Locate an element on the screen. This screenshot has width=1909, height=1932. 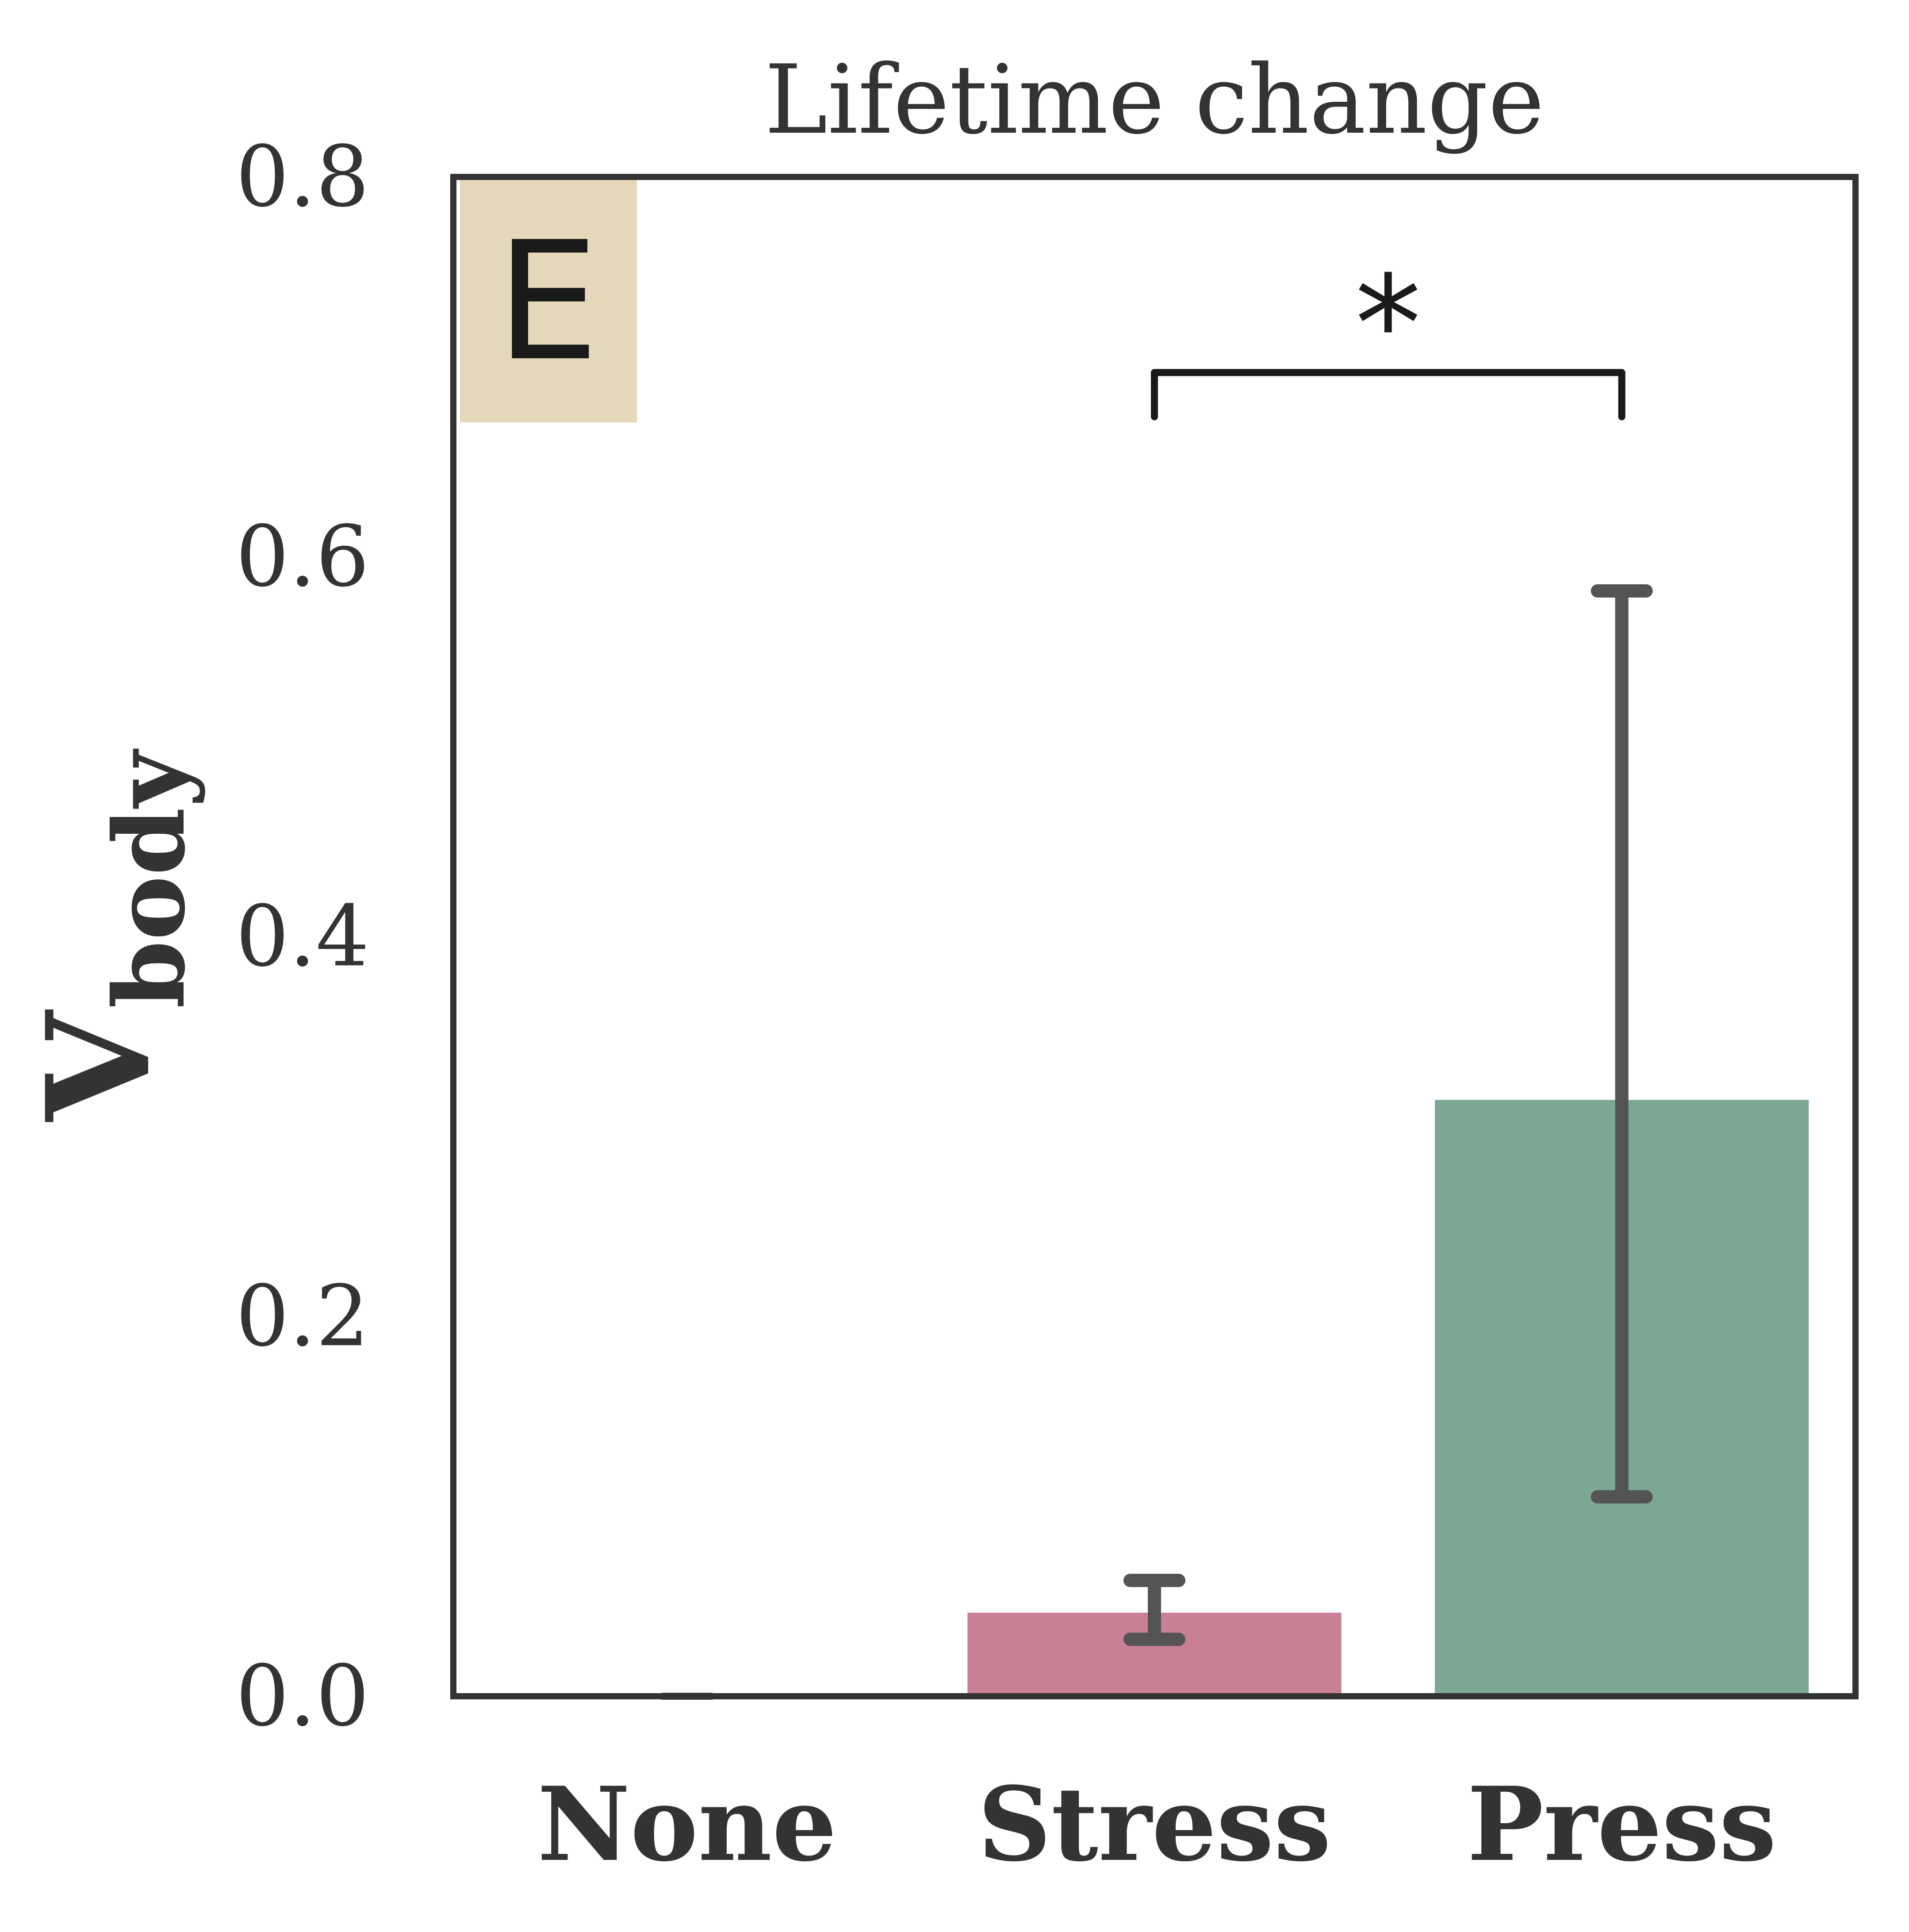
y-axis-label-main: V is located at coordinates (99, 1065).